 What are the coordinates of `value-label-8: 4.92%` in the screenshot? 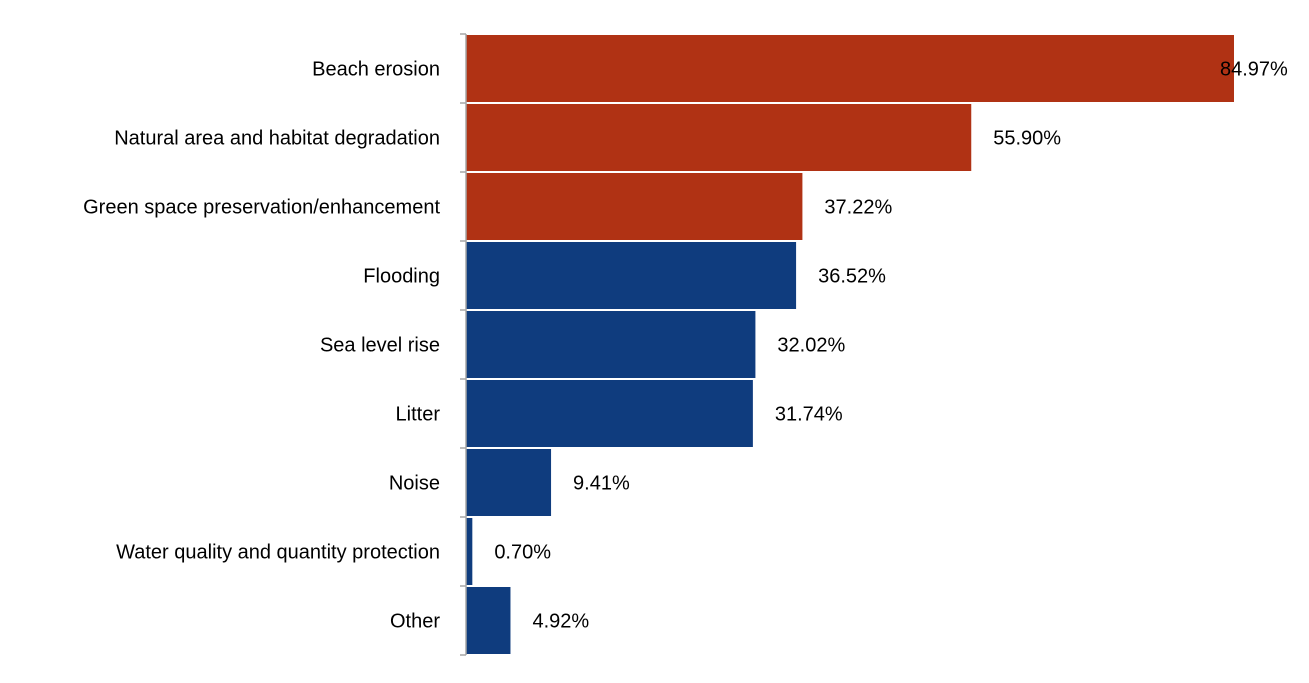 It's located at (560, 622).